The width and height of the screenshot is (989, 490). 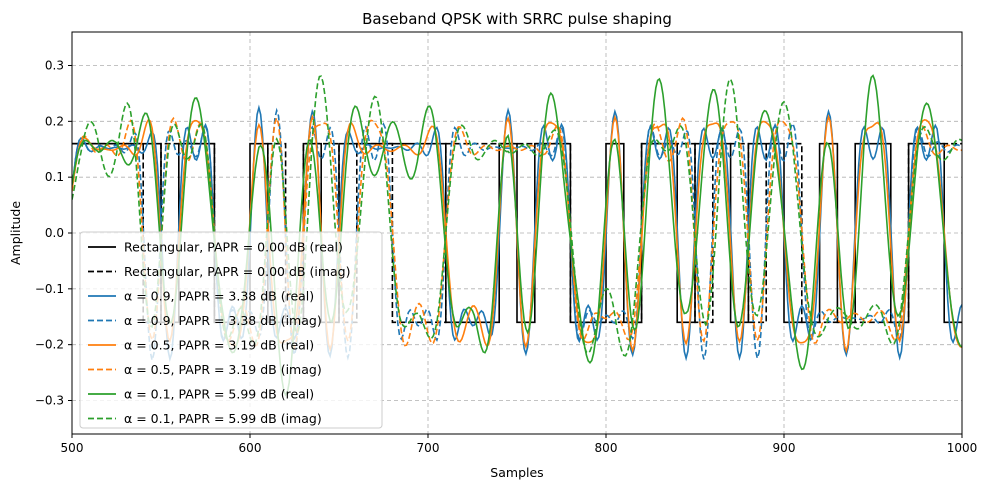 What do you see at coordinates (219, 345) in the screenshot?
I see `legend-label: α = 0.5, PAPR = 3.19 dB (real)` at bounding box center [219, 345].